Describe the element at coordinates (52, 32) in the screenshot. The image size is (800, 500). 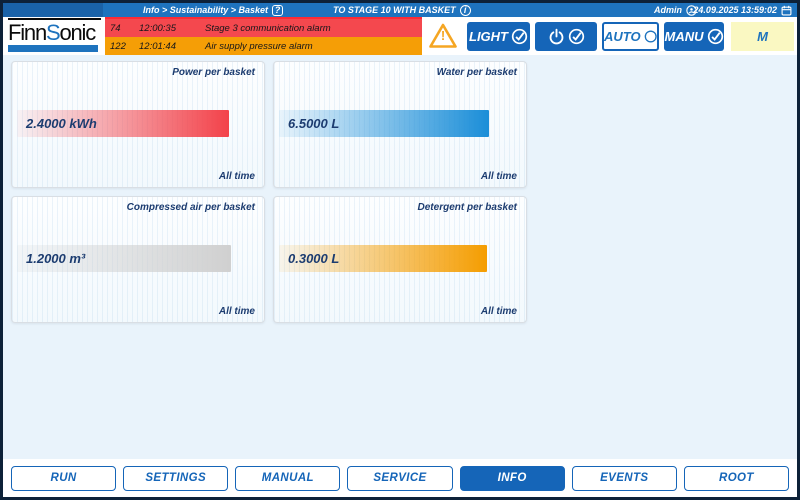
I see `logo-text: FinnSonic` at that location.